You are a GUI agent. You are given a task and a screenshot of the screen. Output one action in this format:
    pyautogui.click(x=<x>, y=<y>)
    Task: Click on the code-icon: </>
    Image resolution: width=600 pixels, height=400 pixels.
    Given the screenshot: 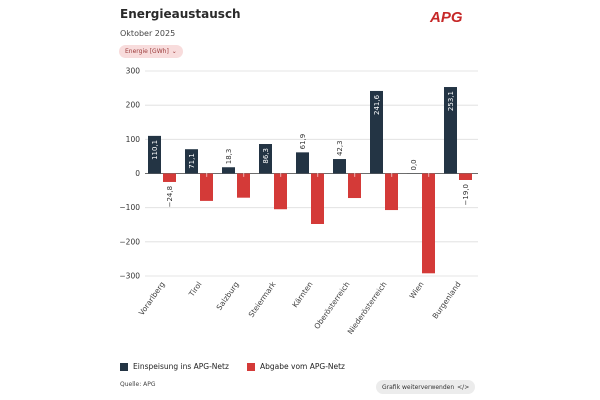 What is the action you would take?
    pyautogui.click(x=463, y=387)
    